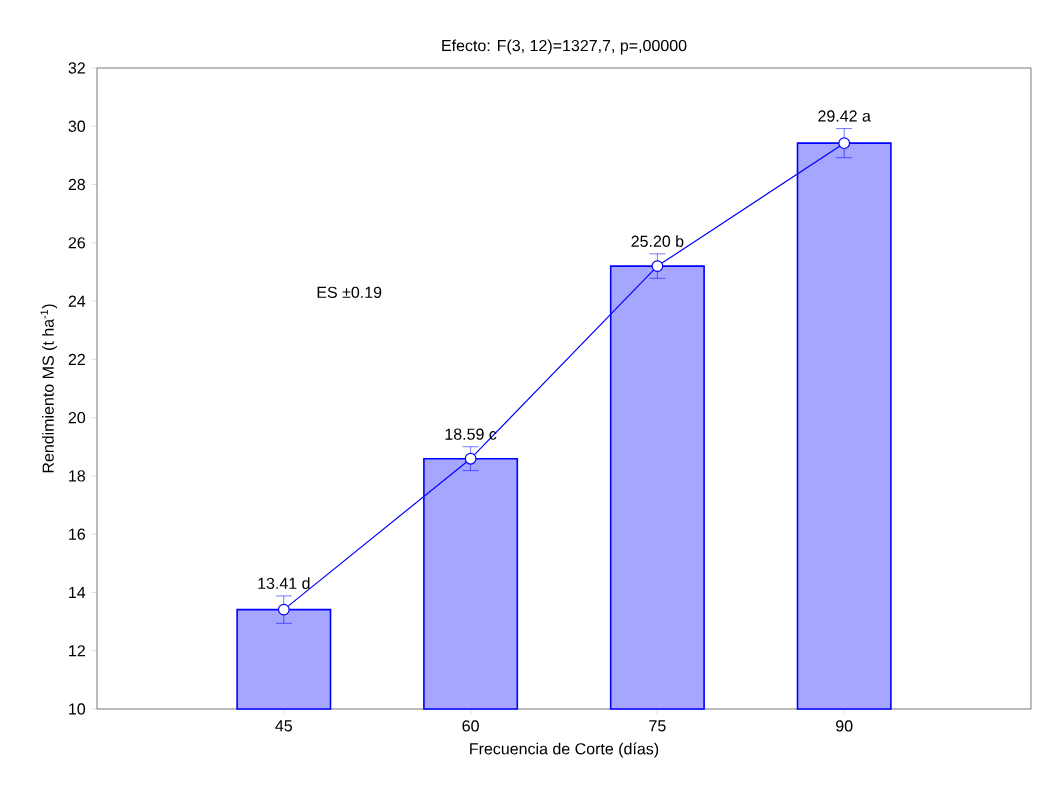 This screenshot has width=1049, height=792. I want to click on annotation: ES ±0.19, so click(349, 292).